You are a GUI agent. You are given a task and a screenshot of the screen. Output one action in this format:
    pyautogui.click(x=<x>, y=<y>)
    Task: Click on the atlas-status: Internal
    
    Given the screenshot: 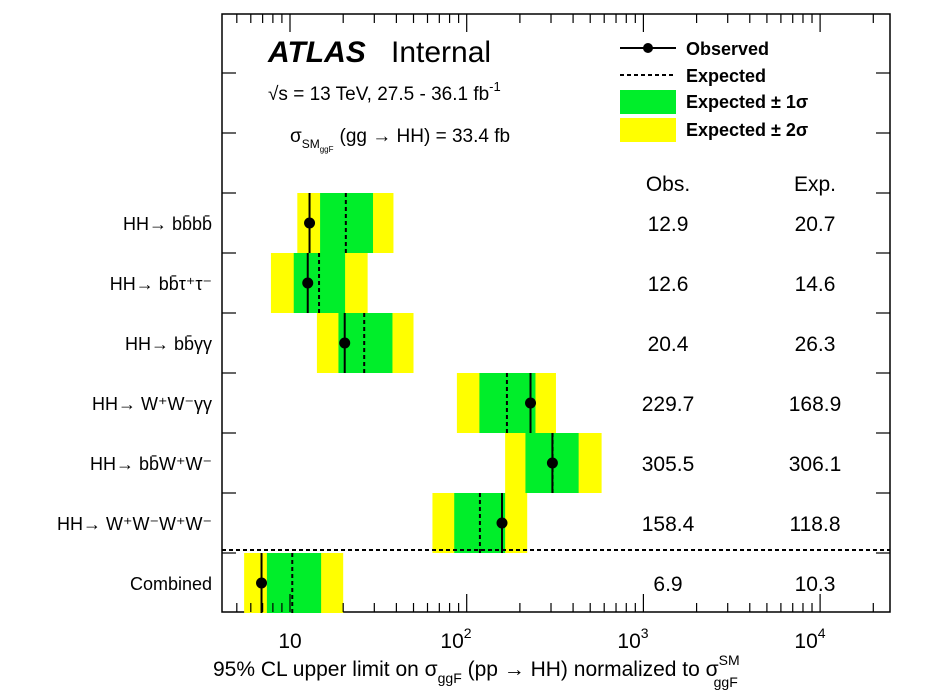 What is the action you would take?
    pyautogui.click(x=441, y=52)
    